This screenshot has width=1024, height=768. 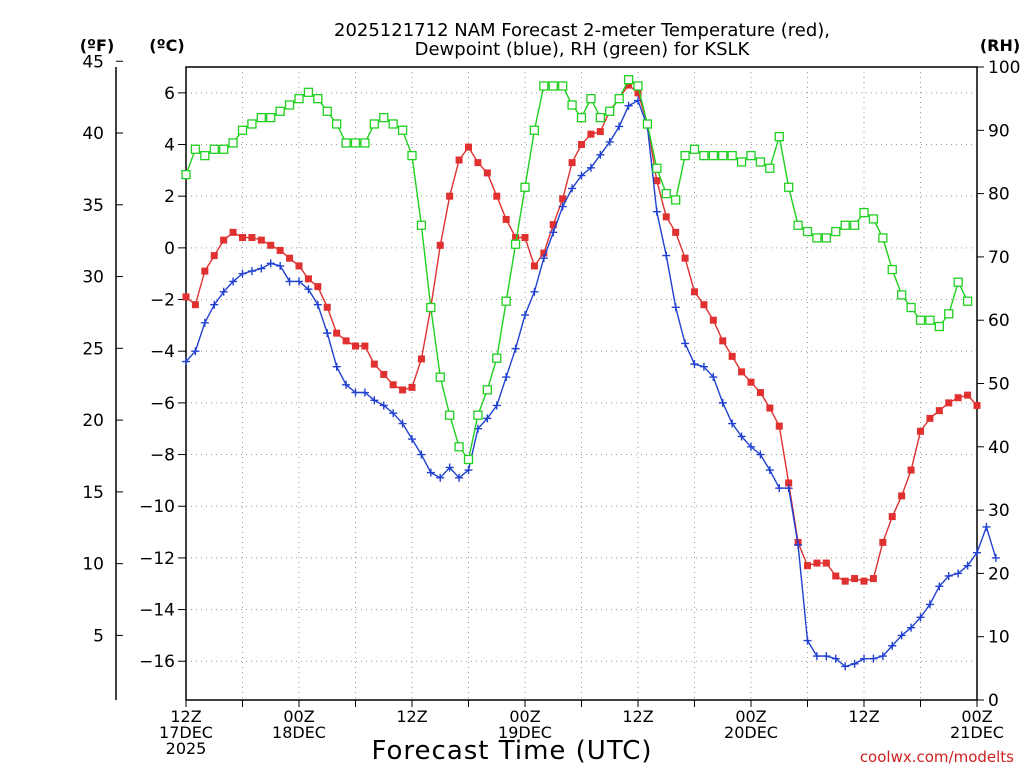 What do you see at coordinates (999, 448) in the screenshot?
I see `rh-tick-label: 40` at bounding box center [999, 448].